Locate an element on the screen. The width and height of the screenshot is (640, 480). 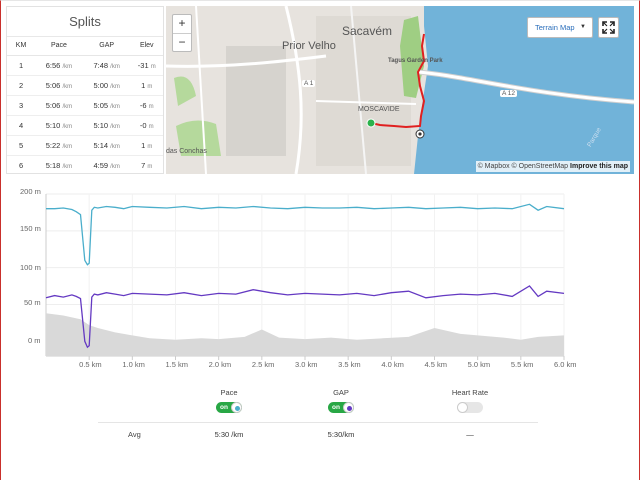
split-elev: -31 m is located at coordinates (146, 65).